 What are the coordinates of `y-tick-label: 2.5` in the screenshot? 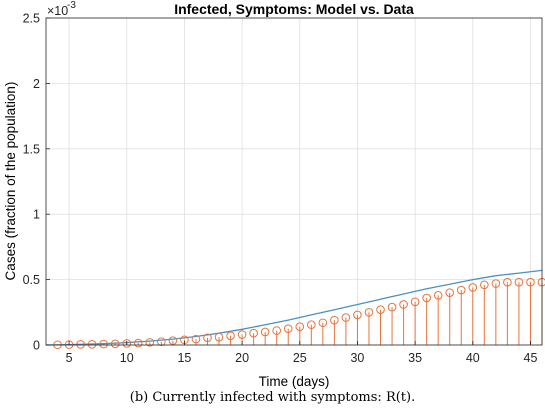 It's located at (31, 19).